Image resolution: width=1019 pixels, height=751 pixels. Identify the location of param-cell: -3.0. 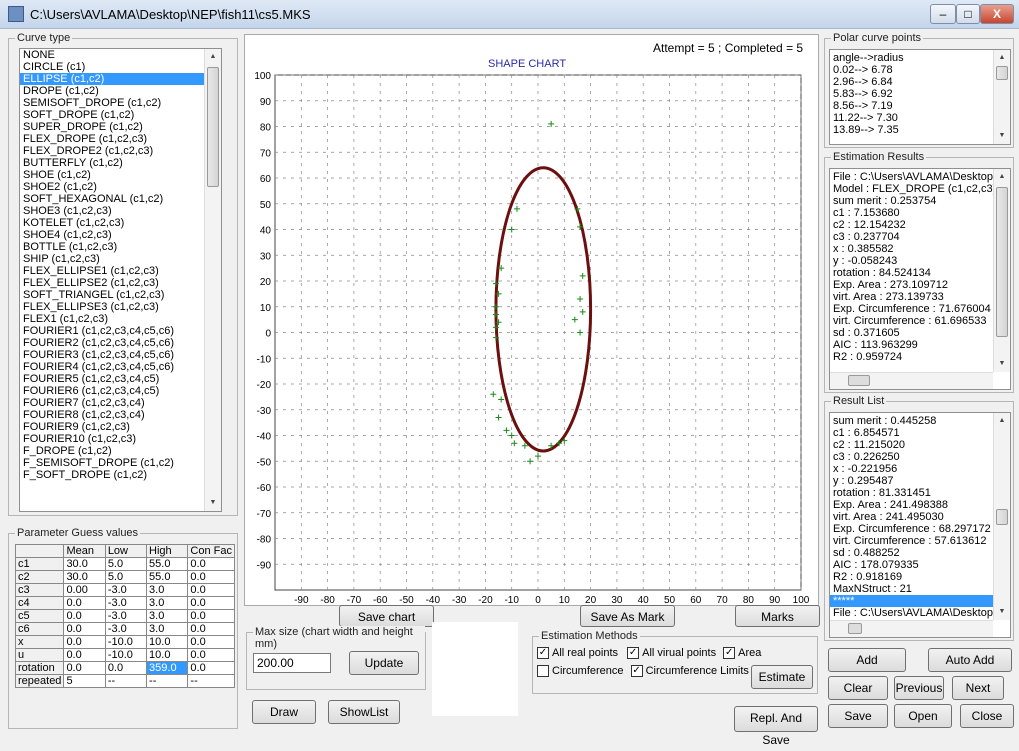
(126, 616).